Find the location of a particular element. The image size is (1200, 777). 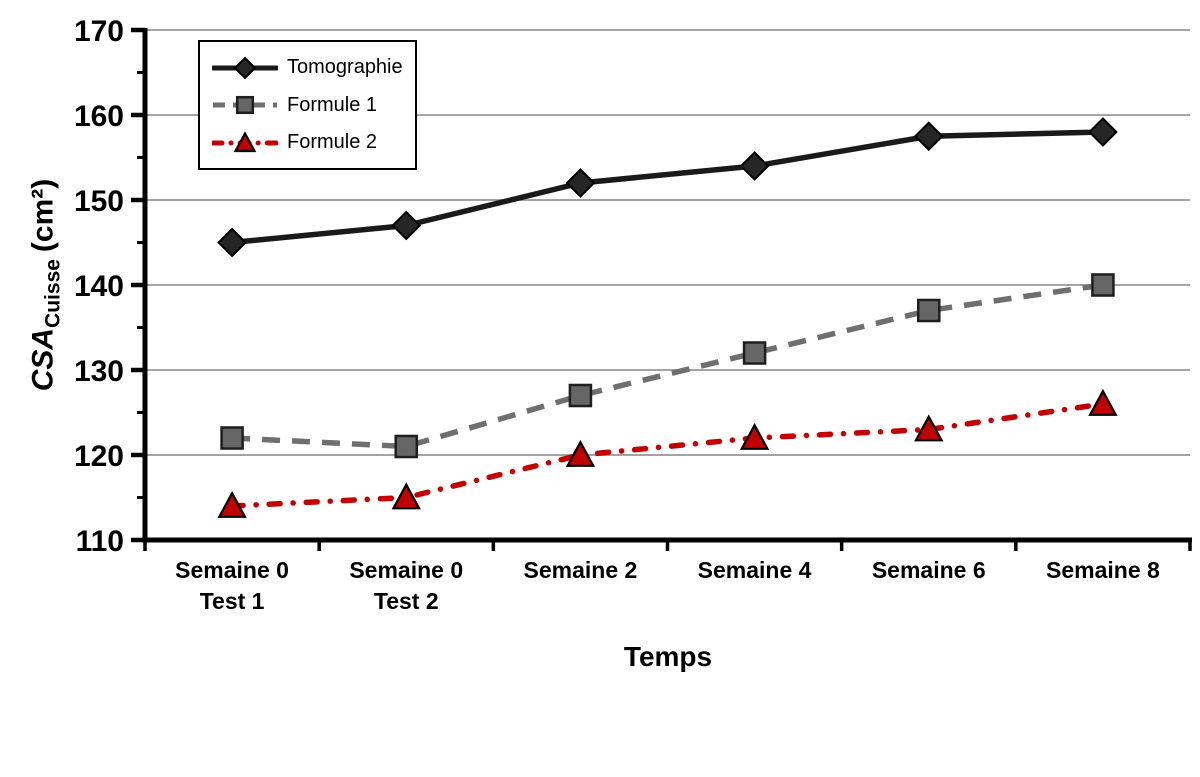

legend-marker-tomographie is located at coordinates (245, 67).